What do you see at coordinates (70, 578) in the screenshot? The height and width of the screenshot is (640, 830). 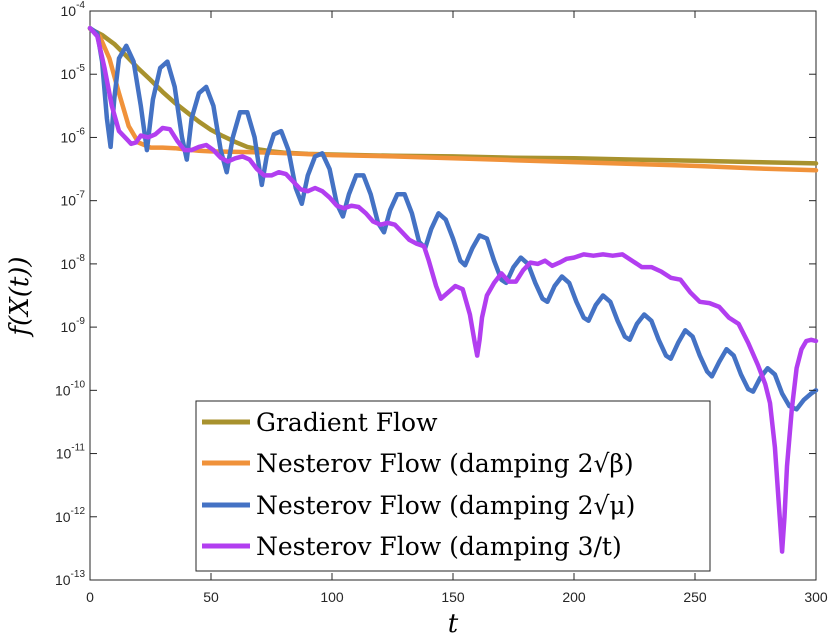 I see `y-tick-label: 10⁻¹³` at bounding box center [70, 578].